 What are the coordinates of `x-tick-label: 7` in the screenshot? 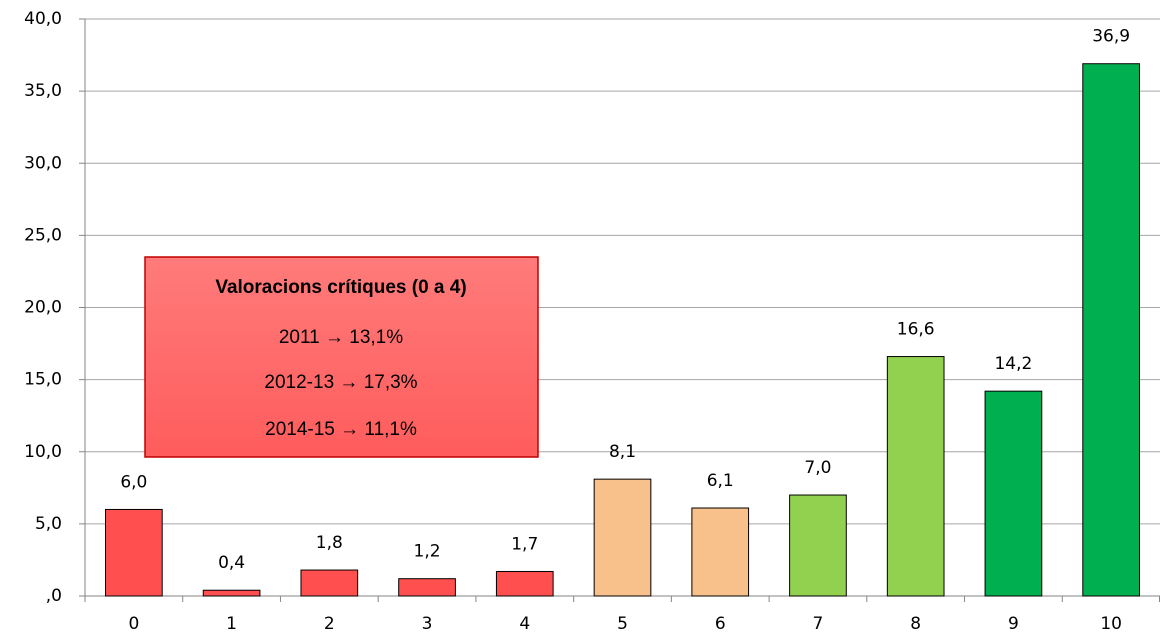 It's located at (818, 624).